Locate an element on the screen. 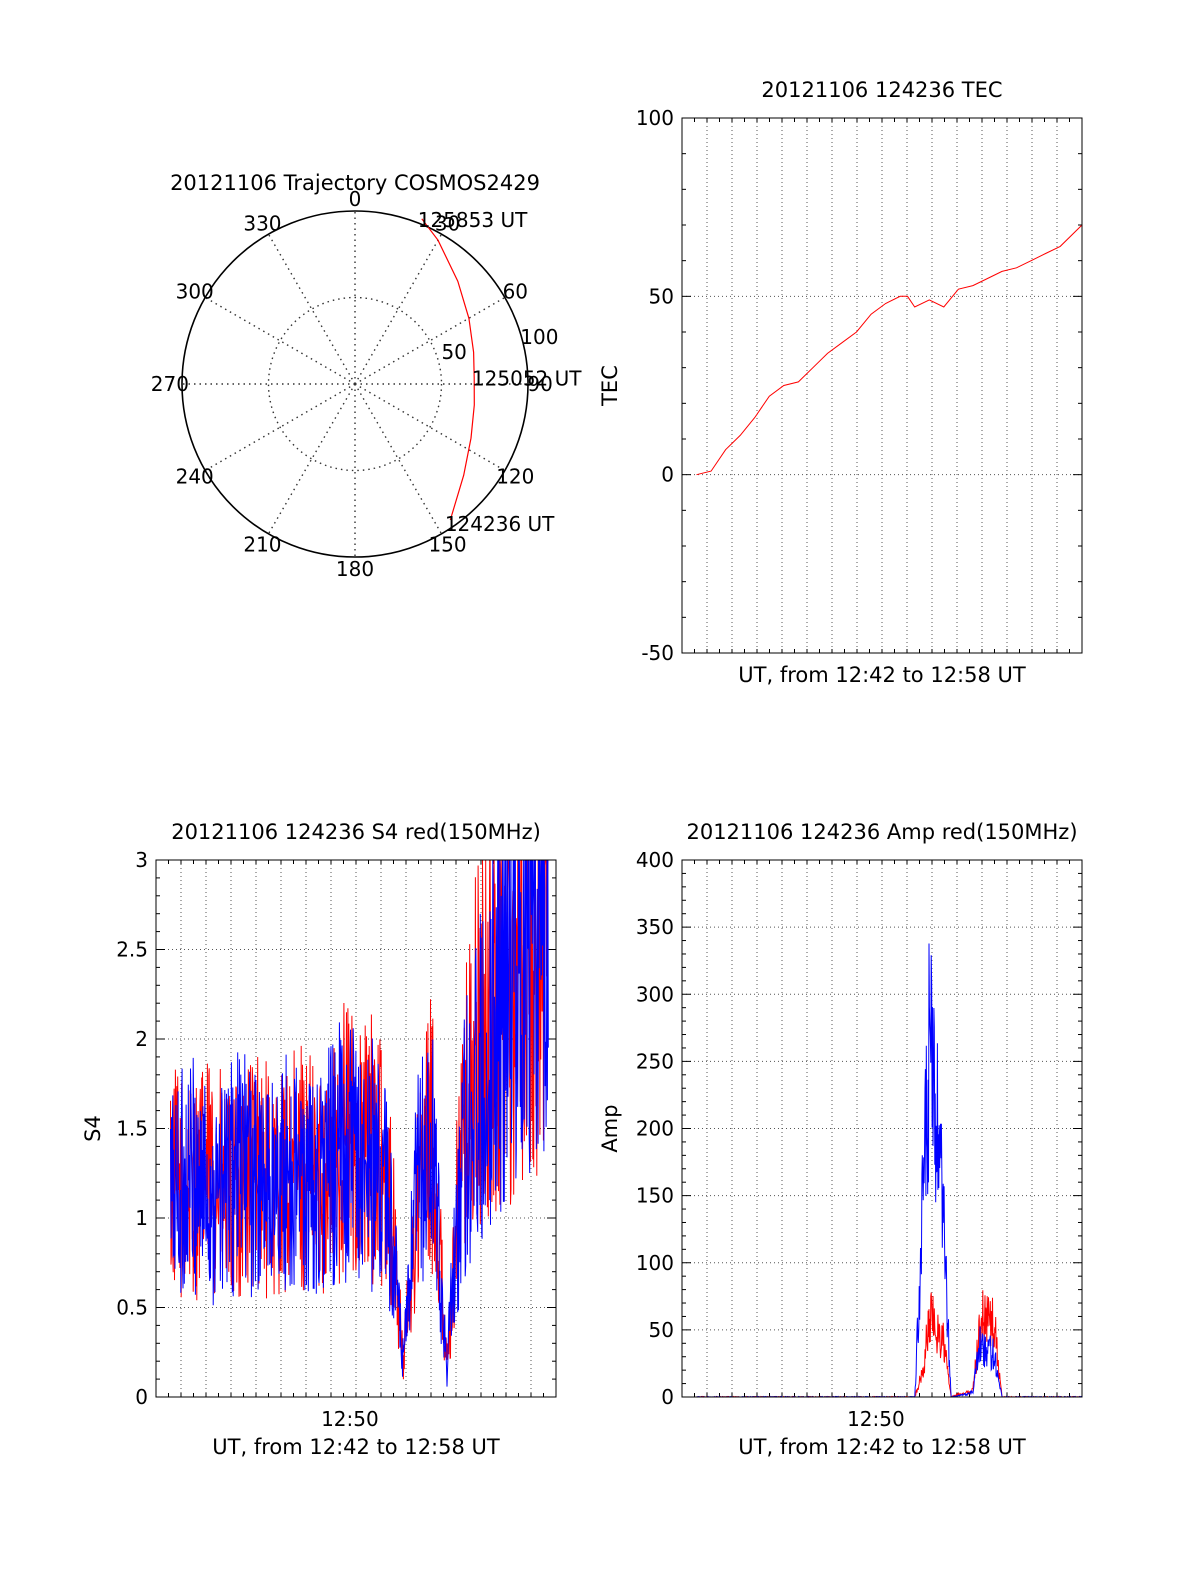  y-tick-label: 1.5 is located at coordinates (132, 1129).